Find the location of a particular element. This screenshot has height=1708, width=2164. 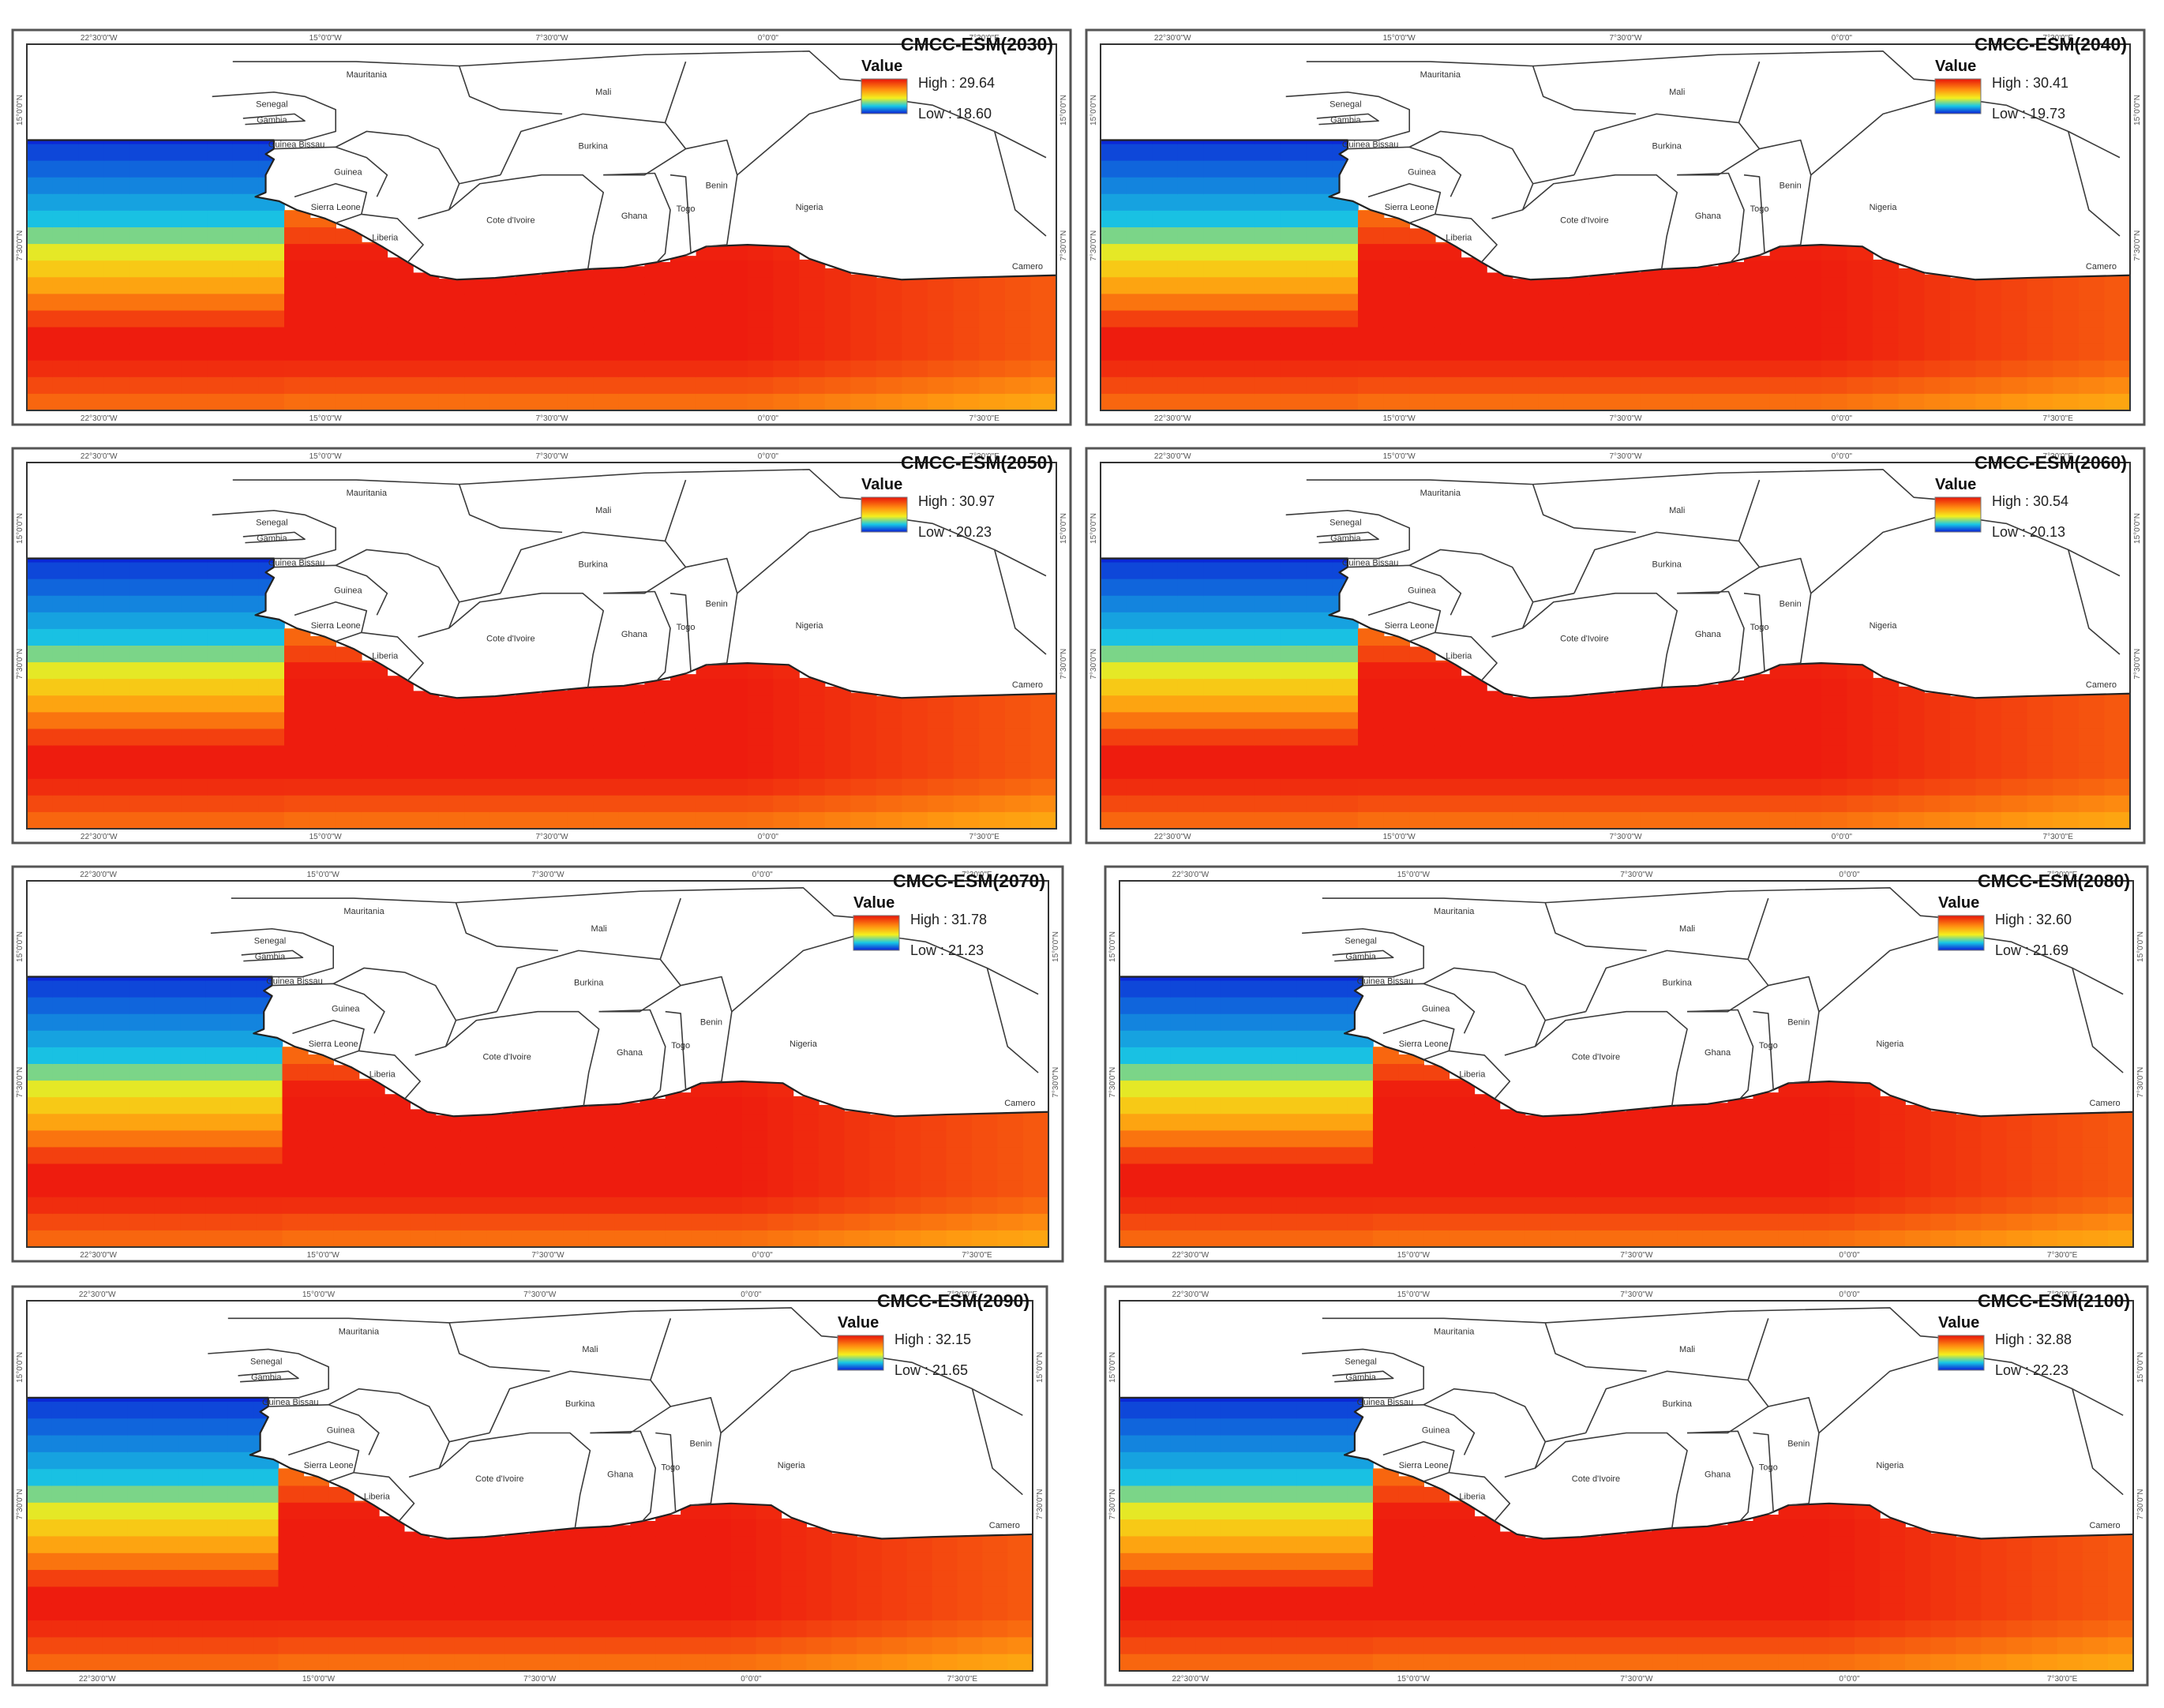

x-tick-top: 0°0'0" is located at coordinates (1850, 875).